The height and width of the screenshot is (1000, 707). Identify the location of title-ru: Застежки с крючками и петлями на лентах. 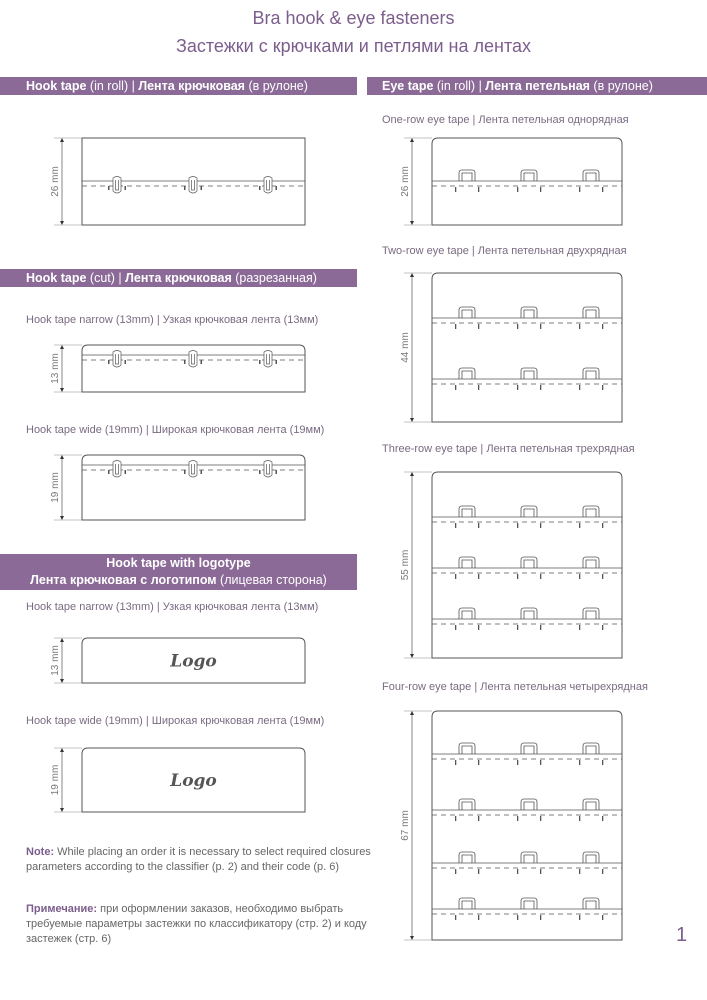
(353, 46).